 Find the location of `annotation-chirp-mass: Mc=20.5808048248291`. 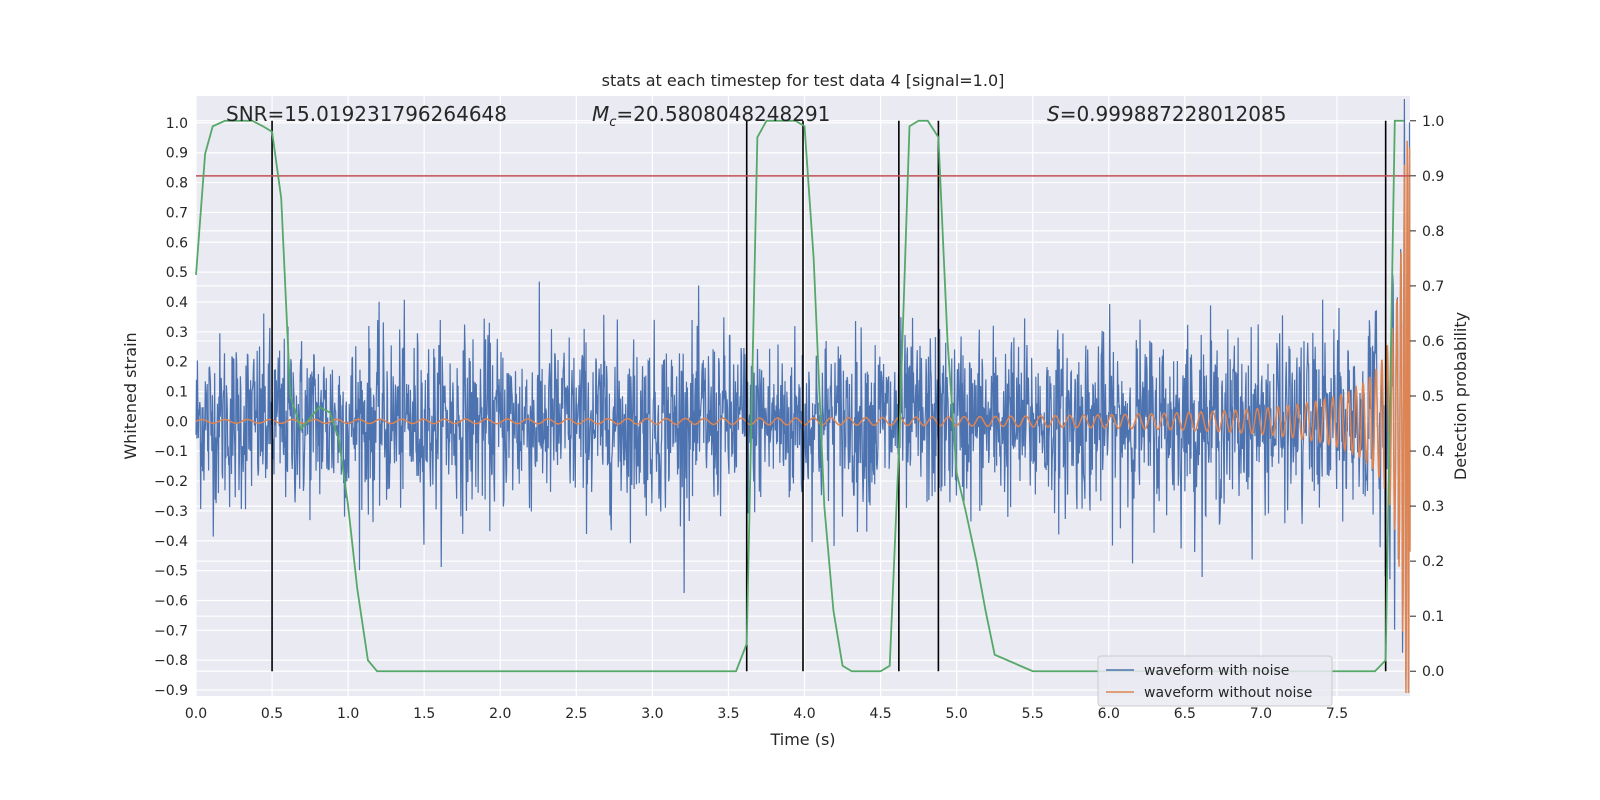

annotation-chirp-mass: Mc=20.5808048248291 is located at coordinates (711, 116).